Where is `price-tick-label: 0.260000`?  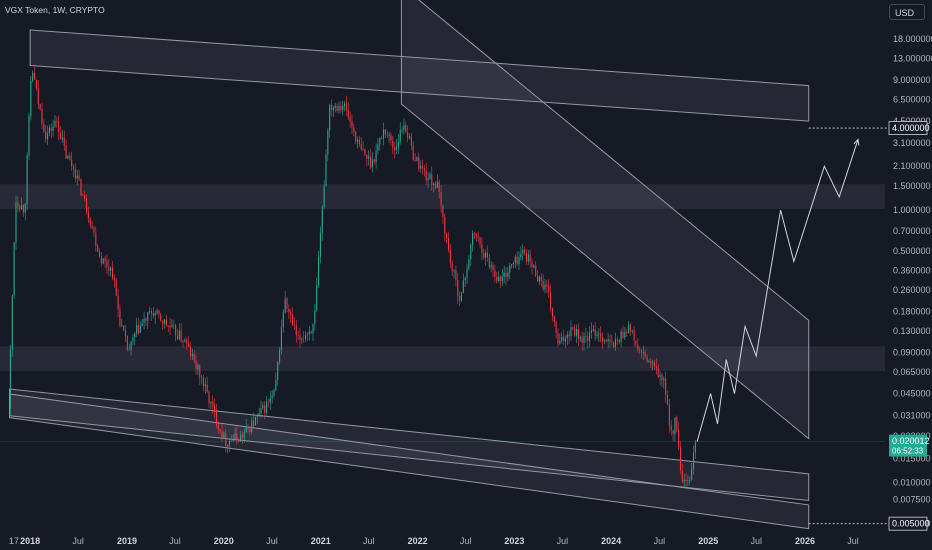
price-tick-label: 0.260000 is located at coordinates (912, 290).